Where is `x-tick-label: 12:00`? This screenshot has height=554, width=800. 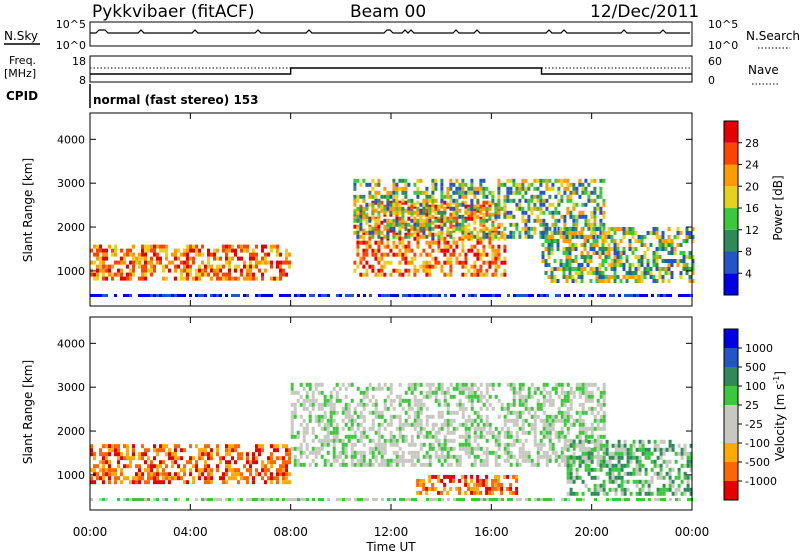 x-tick-label: 12:00 is located at coordinates (391, 532).